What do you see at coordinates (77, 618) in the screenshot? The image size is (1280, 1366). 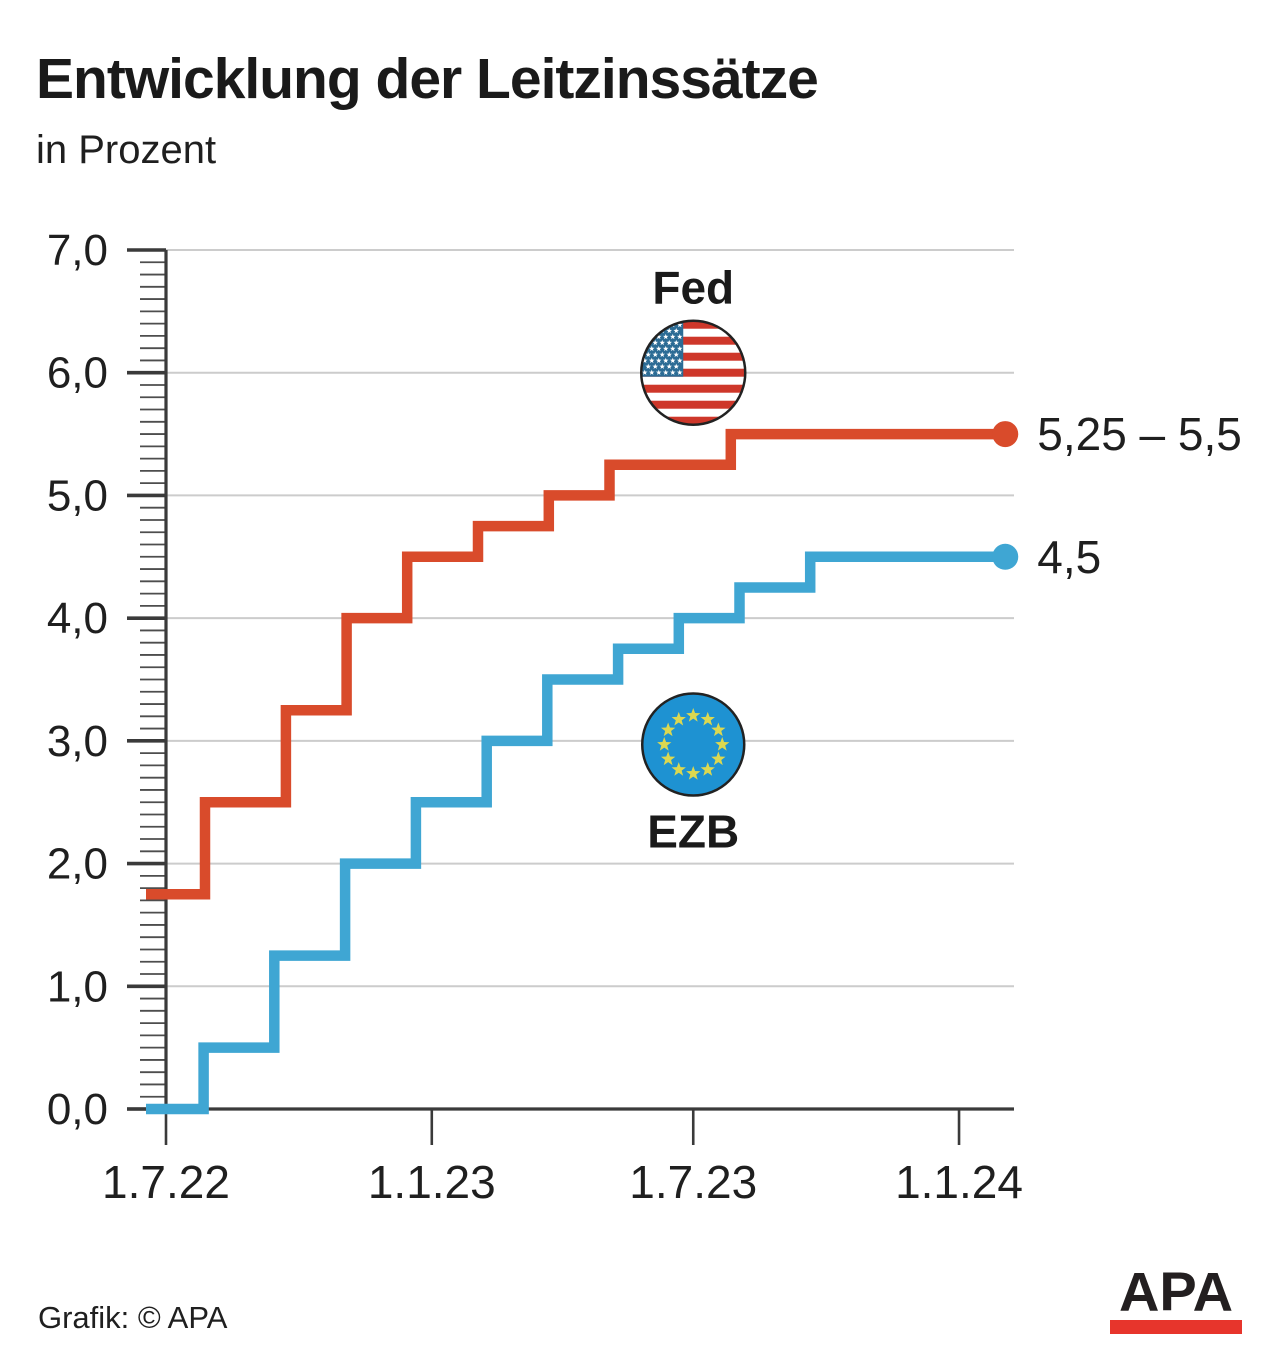 I see `y-tick-label: 4,0` at bounding box center [77, 618].